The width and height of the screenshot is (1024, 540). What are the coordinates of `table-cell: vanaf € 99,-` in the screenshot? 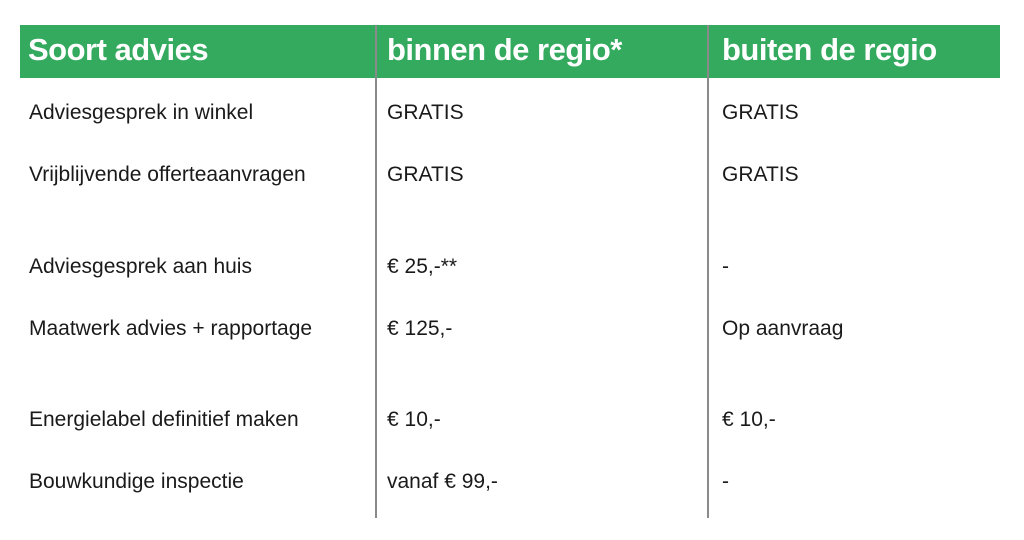 It's located at (442, 481).